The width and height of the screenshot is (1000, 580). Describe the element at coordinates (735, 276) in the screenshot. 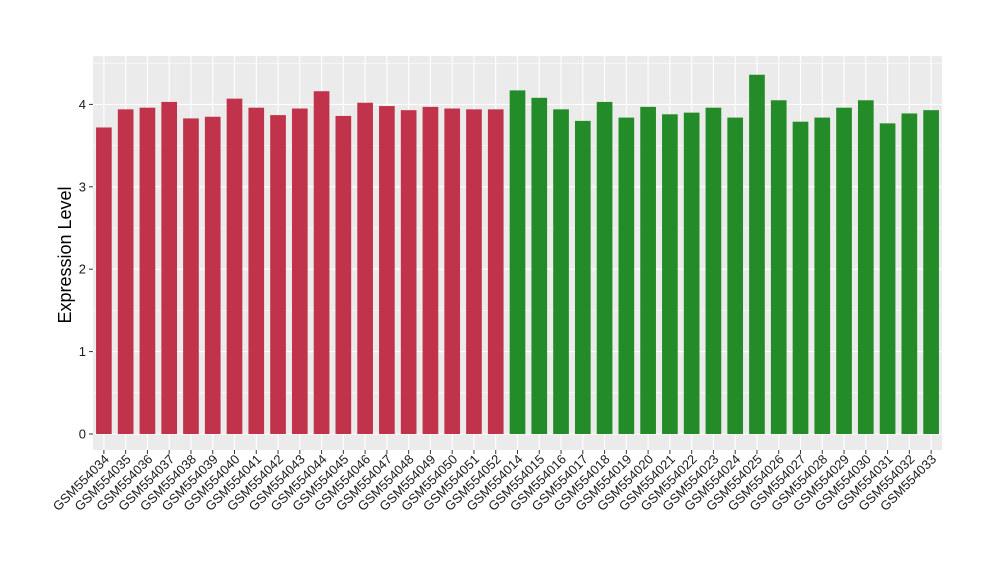

I see `bar-gsm554024` at that location.